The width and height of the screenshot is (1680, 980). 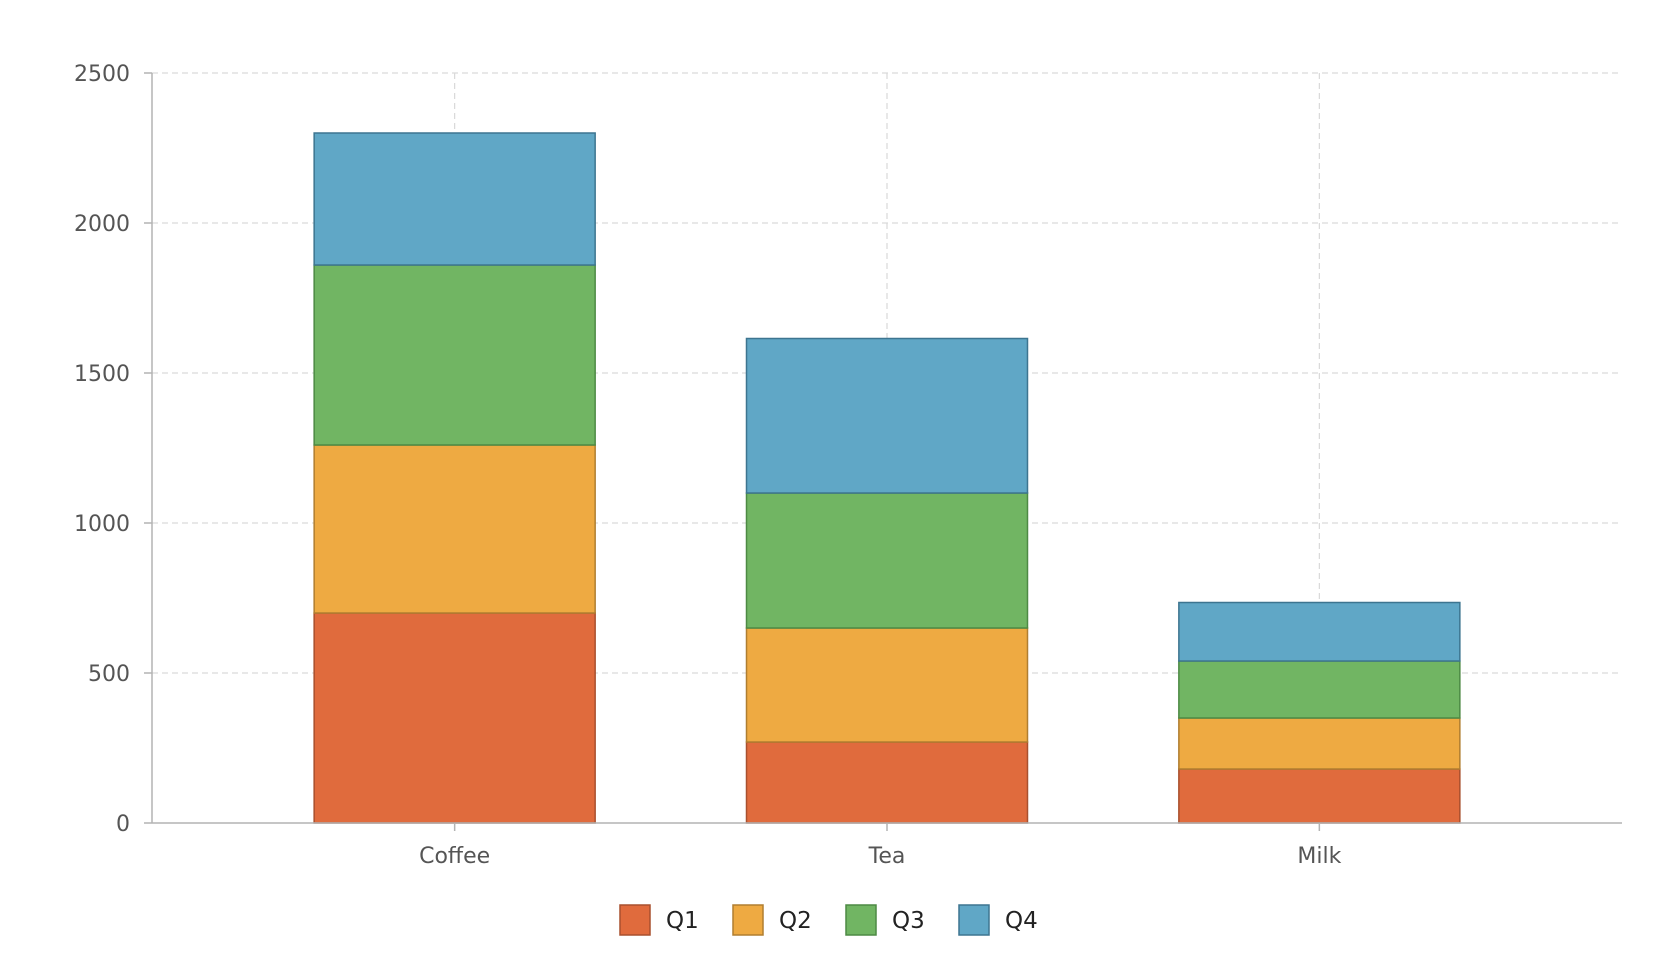 I want to click on bar-segment-coffee-q1, so click(x=454, y=718).